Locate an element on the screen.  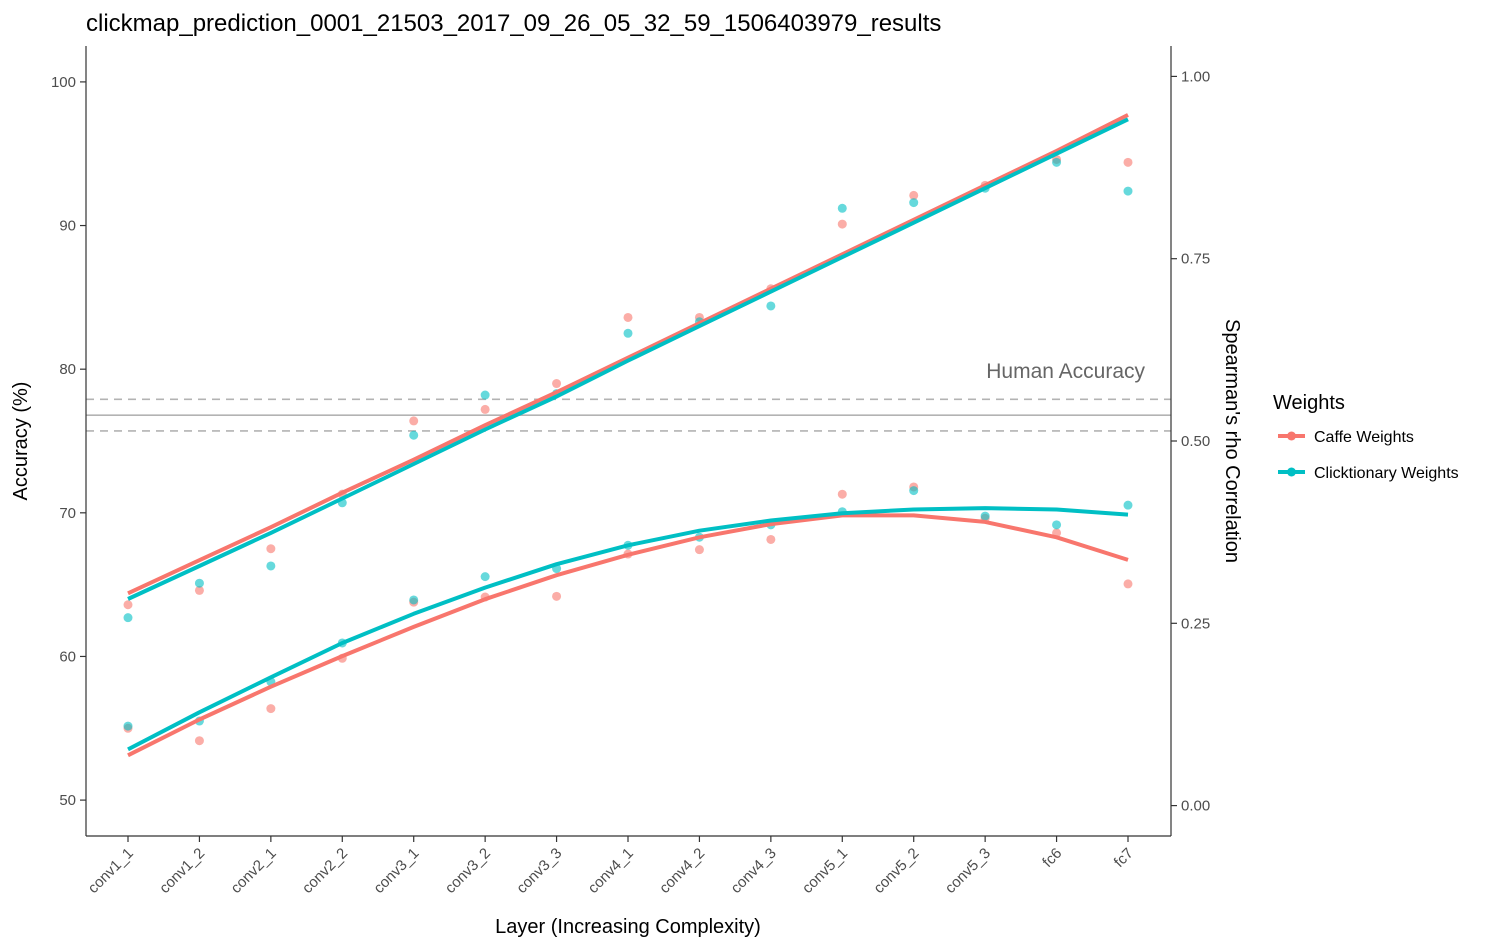
x-tick-label: conv2_1 is located at coordinates (254, 871).